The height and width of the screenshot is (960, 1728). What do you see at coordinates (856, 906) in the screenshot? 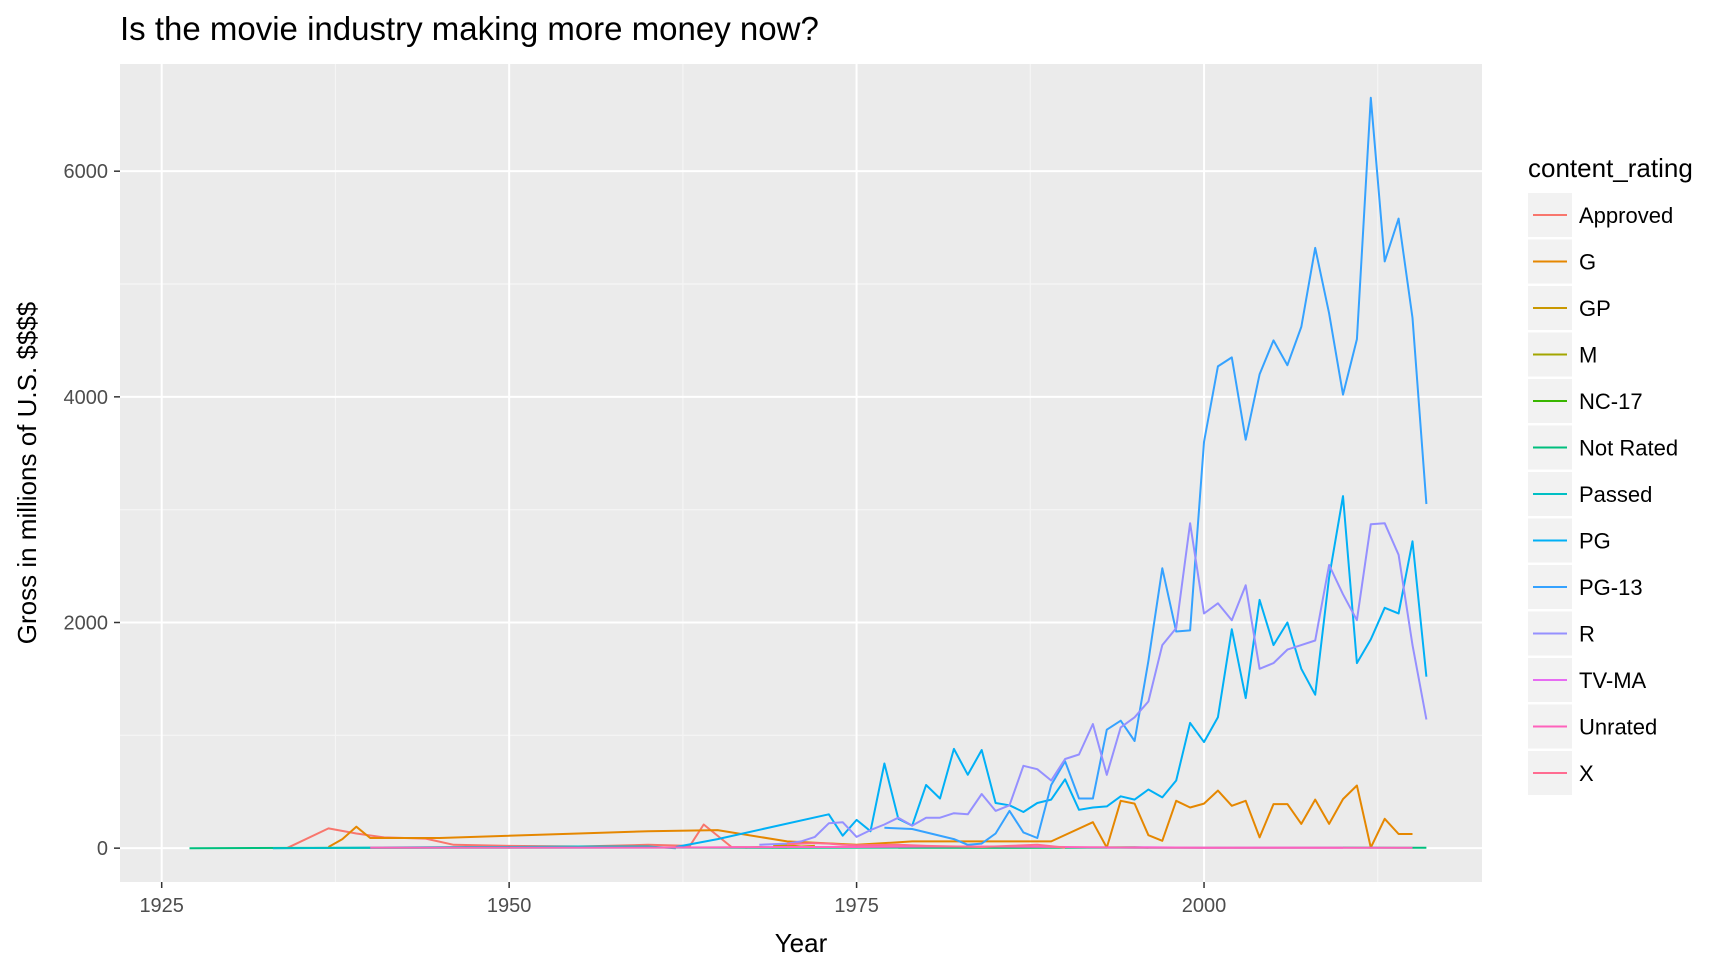
I see `x-tick-label: 1975` at bounding box center [856, 906].